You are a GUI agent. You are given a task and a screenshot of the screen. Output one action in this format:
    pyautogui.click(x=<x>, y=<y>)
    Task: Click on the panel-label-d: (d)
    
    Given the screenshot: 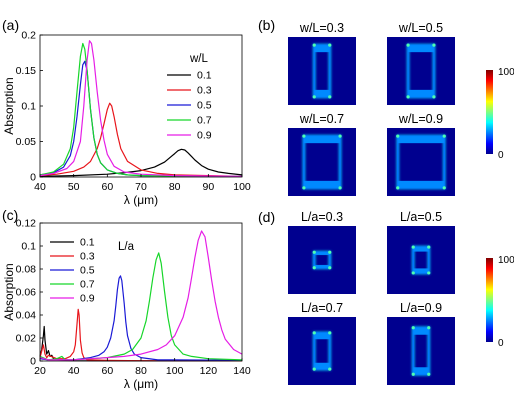 What is the action you would take?
    pyautogui.click(x=266, y=217)
    